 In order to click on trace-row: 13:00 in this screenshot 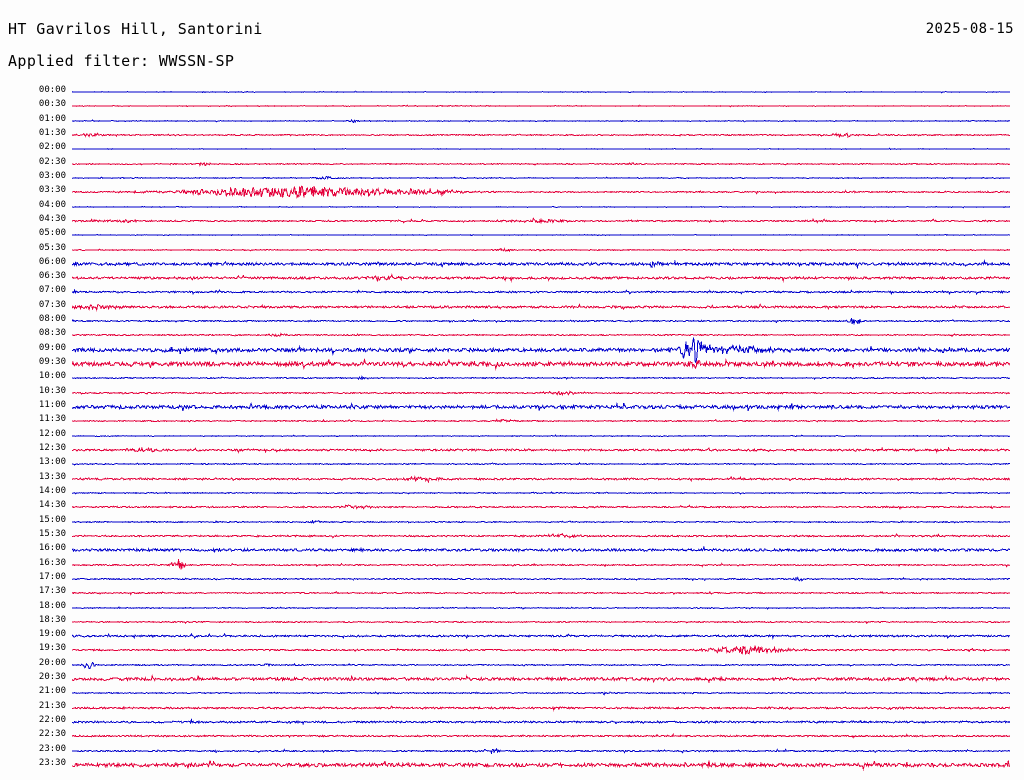, I will do `click(512, 464)`.